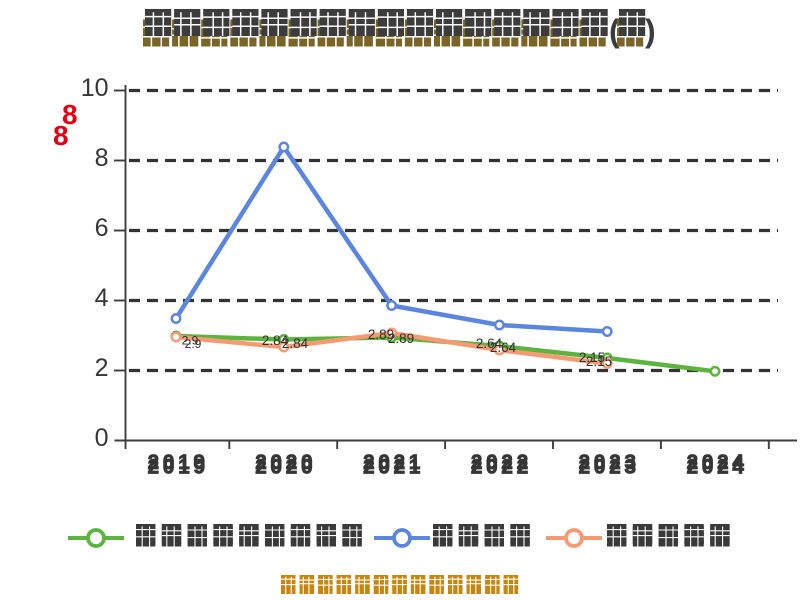 The image size is (800, 600). Describe the element at coordinates (102, 368) in the screenshot. I see `svg-text: 2` at that location.